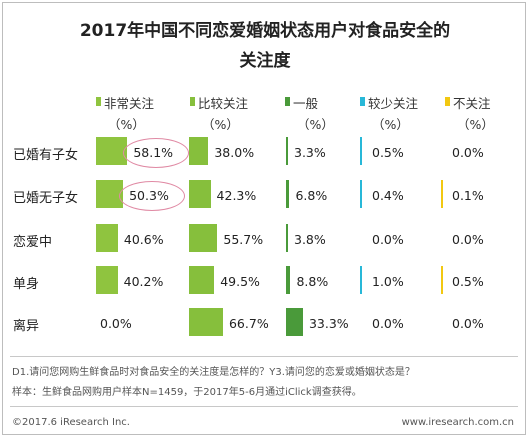 This screenshot has height=439, width=530. Describe the element at coordinates (46, 155) in the screenshot. I see `category-label: 已婚有子女` at that location.